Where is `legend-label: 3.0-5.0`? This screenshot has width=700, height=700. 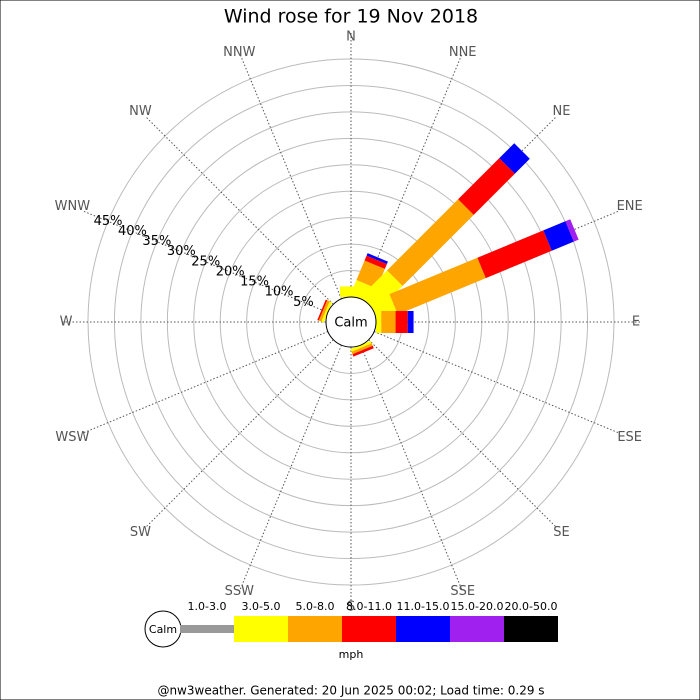
legend-label: 3.0-5.0 is located at coordinates (261, 606).